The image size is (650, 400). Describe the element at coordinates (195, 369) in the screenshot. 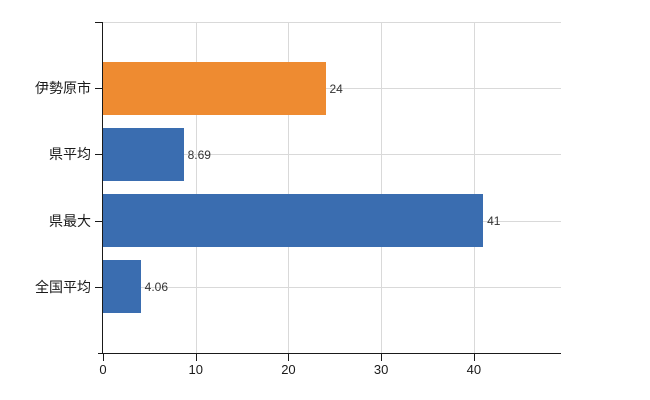

I see `x-axis-tick-label-10: 10` at that location.